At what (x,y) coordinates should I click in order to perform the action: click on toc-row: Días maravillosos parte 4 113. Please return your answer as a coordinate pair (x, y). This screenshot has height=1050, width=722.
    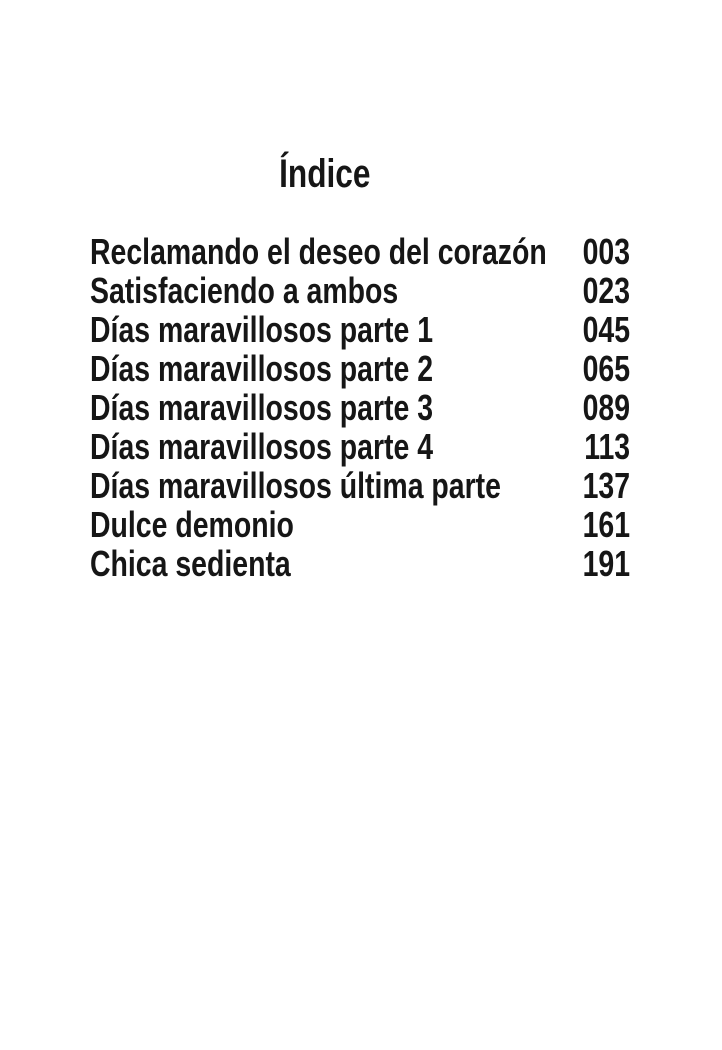
    Looking at the image, I should click on (360, 446).